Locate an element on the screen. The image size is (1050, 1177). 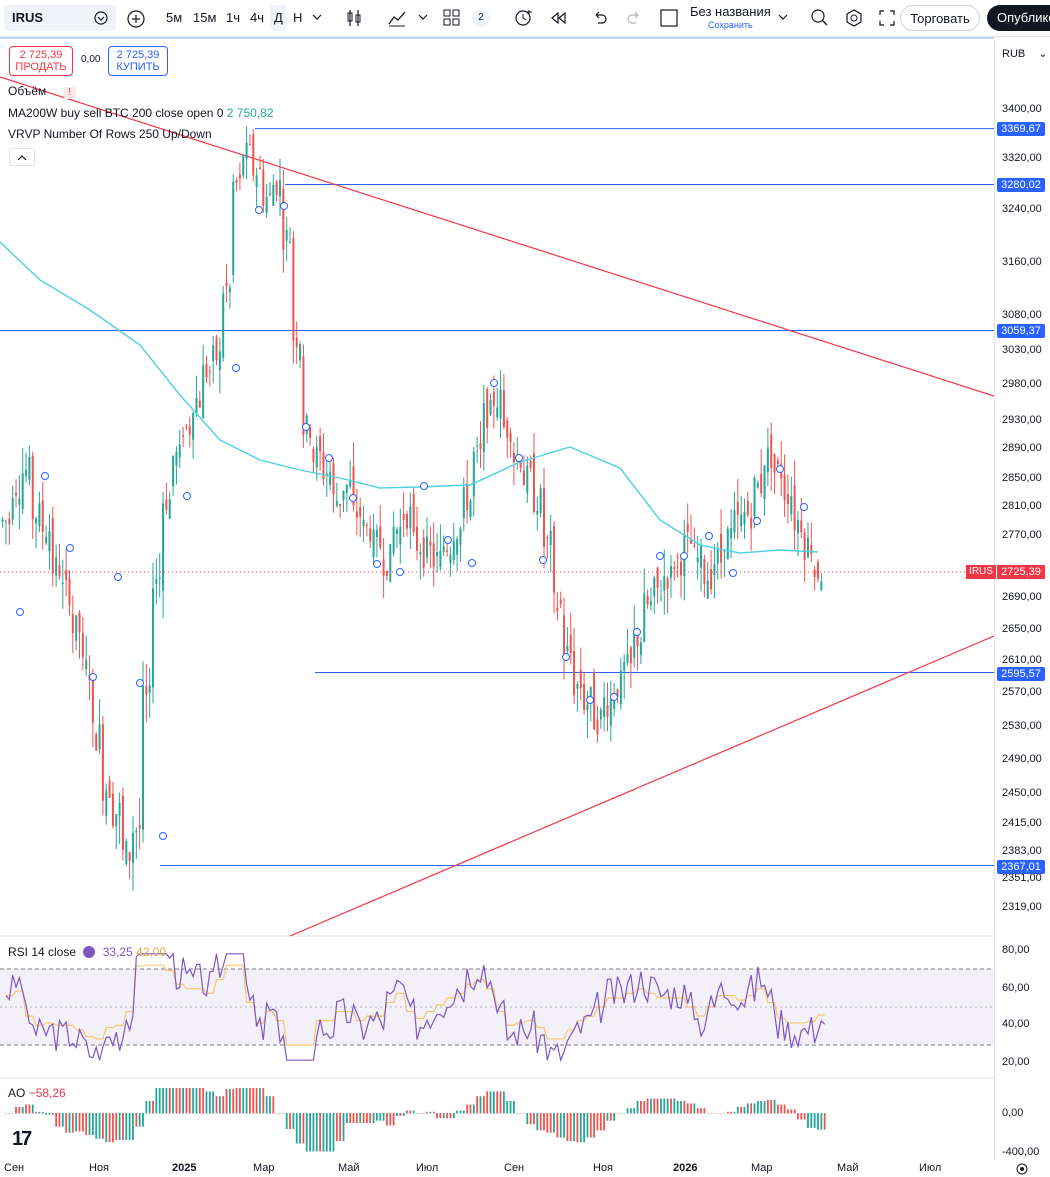
rsi-legend: RSI 14 close 33,25 42,00 is located at coordinates (87, 952).